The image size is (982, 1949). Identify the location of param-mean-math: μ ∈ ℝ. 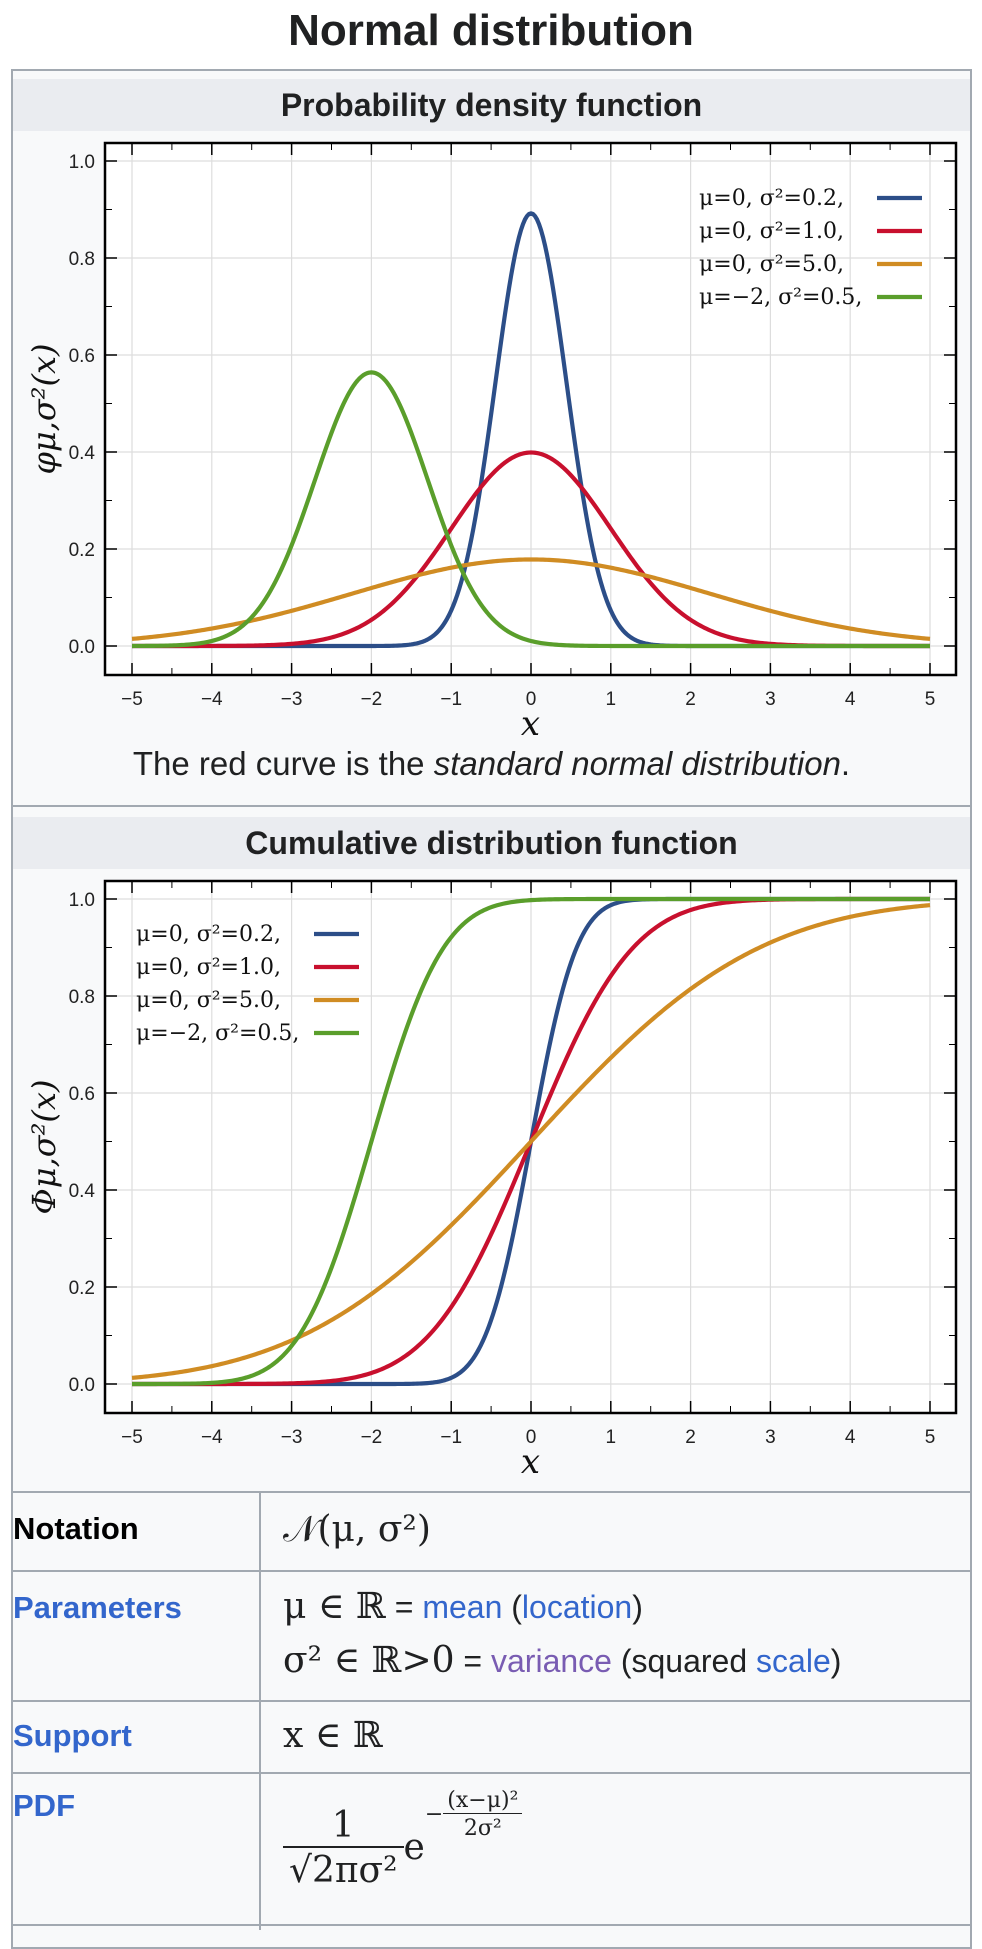
(334, 1606).